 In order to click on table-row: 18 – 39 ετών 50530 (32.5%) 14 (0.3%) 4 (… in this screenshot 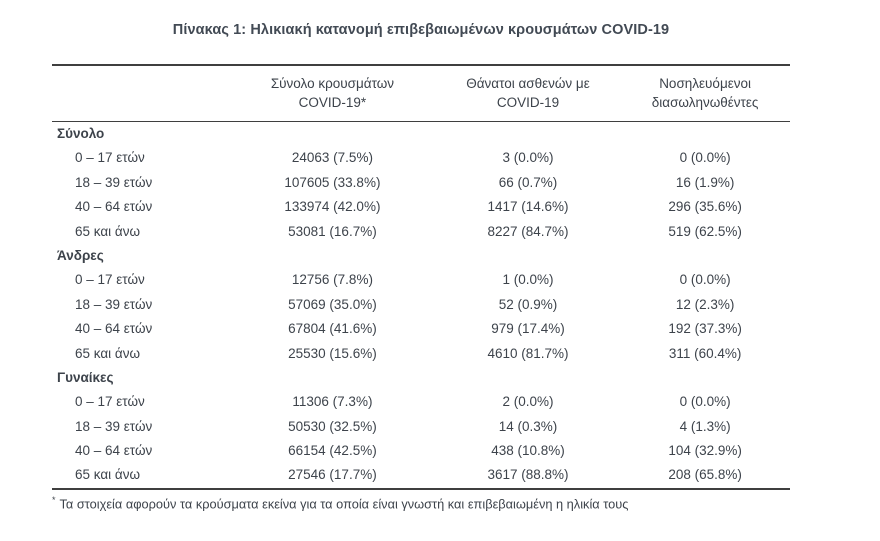, I will do `click(421, 427)`.